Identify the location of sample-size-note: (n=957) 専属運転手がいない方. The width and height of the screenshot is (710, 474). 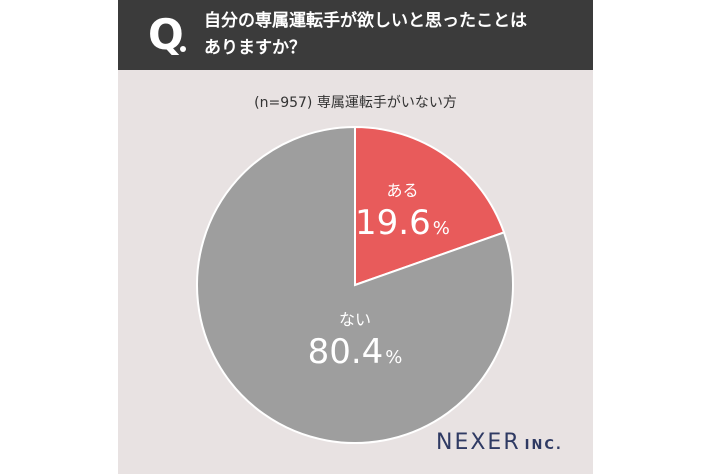
(355, 103).